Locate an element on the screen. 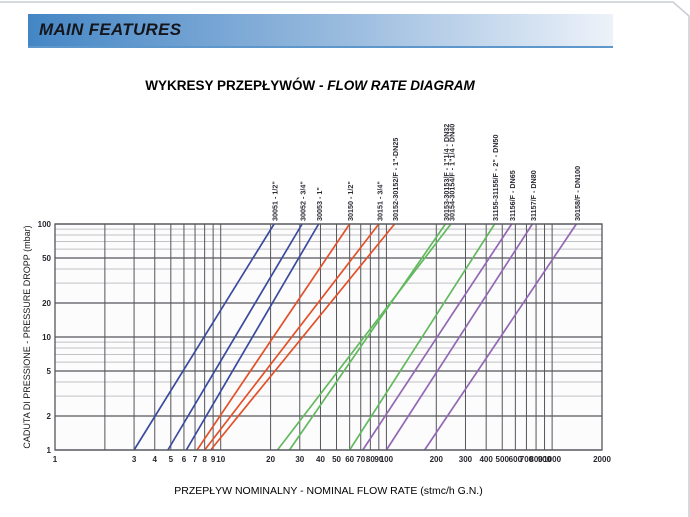  x-tick-label: 400 is located at coordinates (486, 459).